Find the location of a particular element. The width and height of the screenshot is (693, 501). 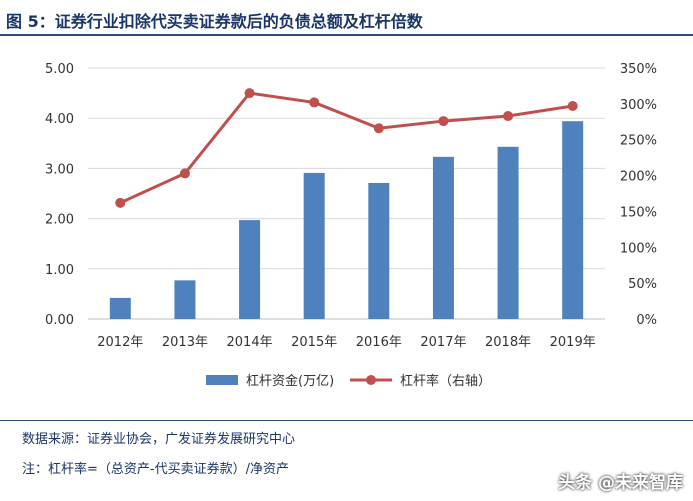

leverage-point-2016年 is located at coordinates (378, 128).